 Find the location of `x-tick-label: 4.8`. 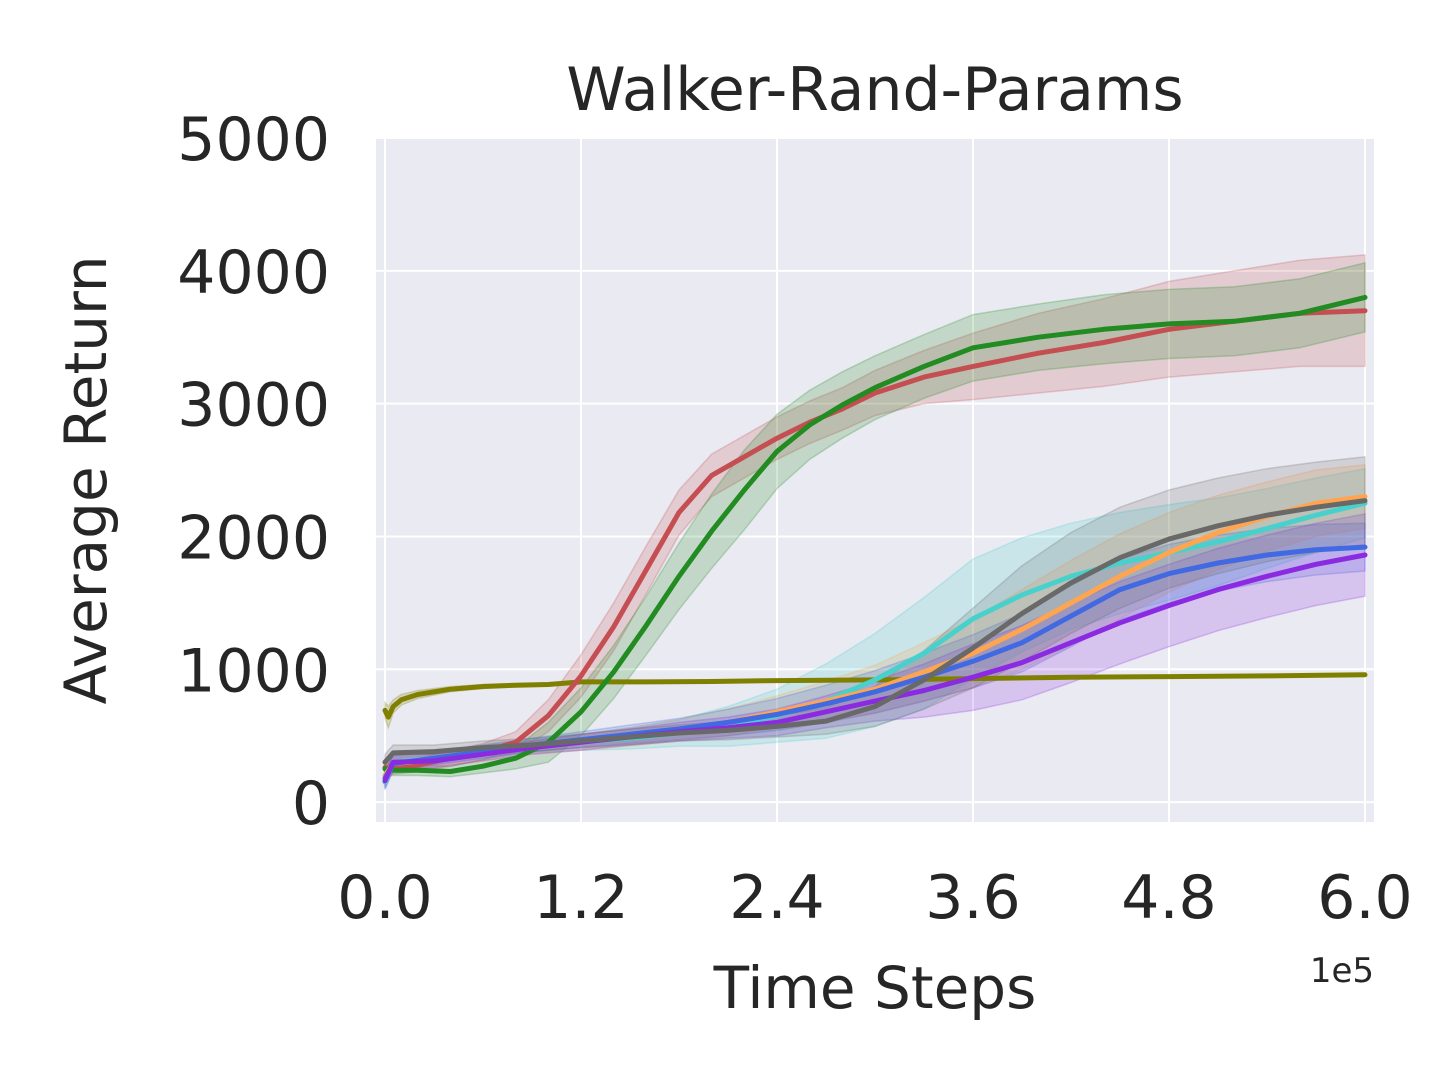

x-tick-label: 4.8 is located at coordinates (1168, 898).